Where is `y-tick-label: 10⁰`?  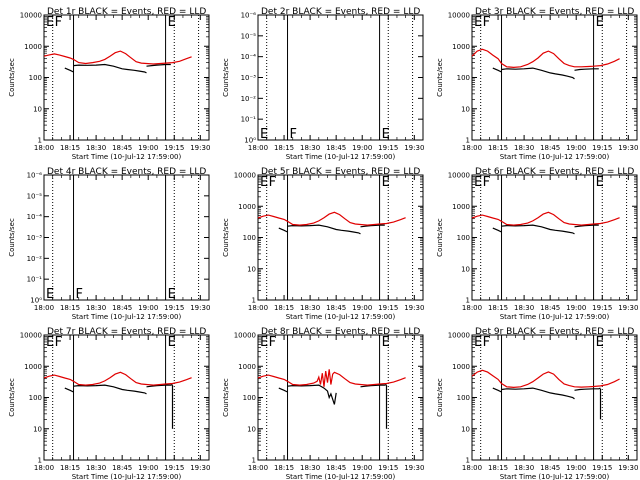
y-tick-label: 10⁰ is located at coordinates (36, 301).